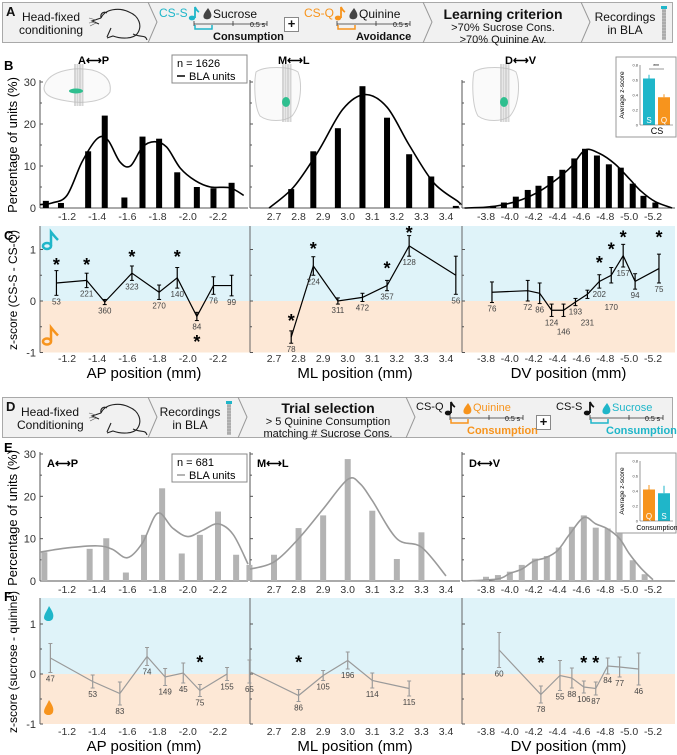  Describe the element at coordinates (67, 732) in the screenshot. I see `x-tick-label: -1.2` at that location.